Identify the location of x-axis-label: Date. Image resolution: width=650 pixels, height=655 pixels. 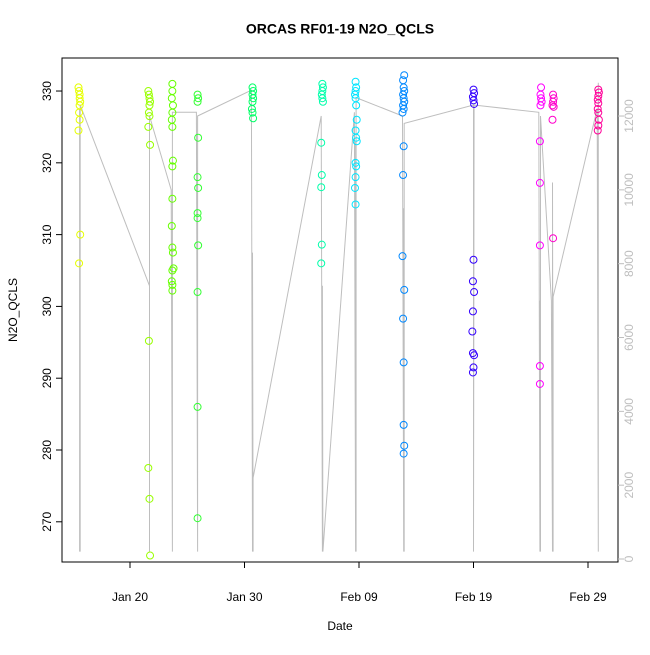
(340, 626).